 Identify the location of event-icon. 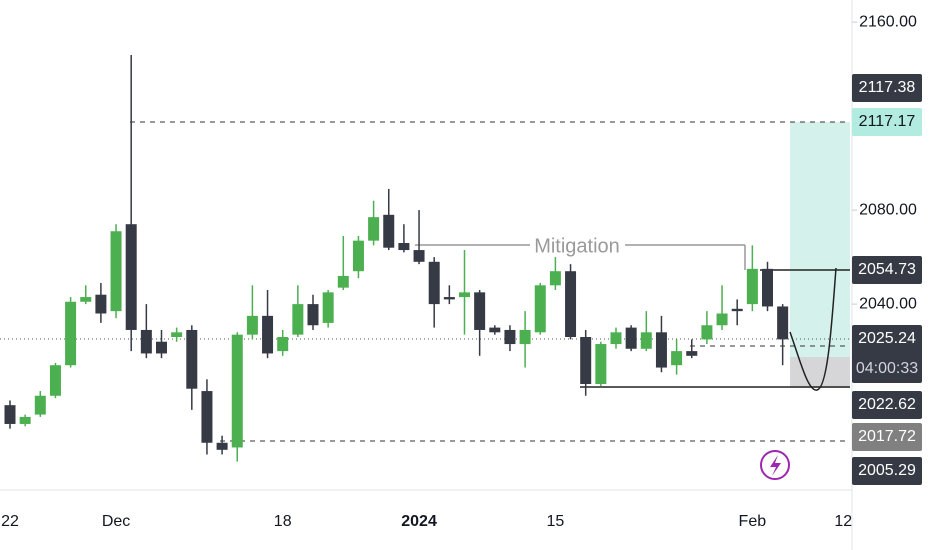
(775, 465).